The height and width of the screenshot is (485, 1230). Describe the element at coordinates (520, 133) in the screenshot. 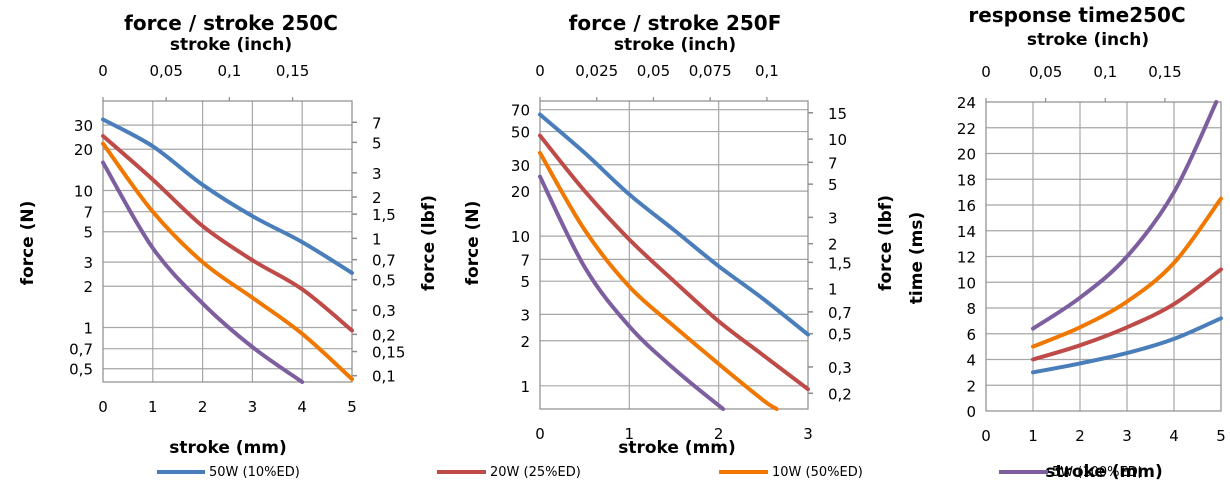

I see `y-tick-label: 50` at that location.